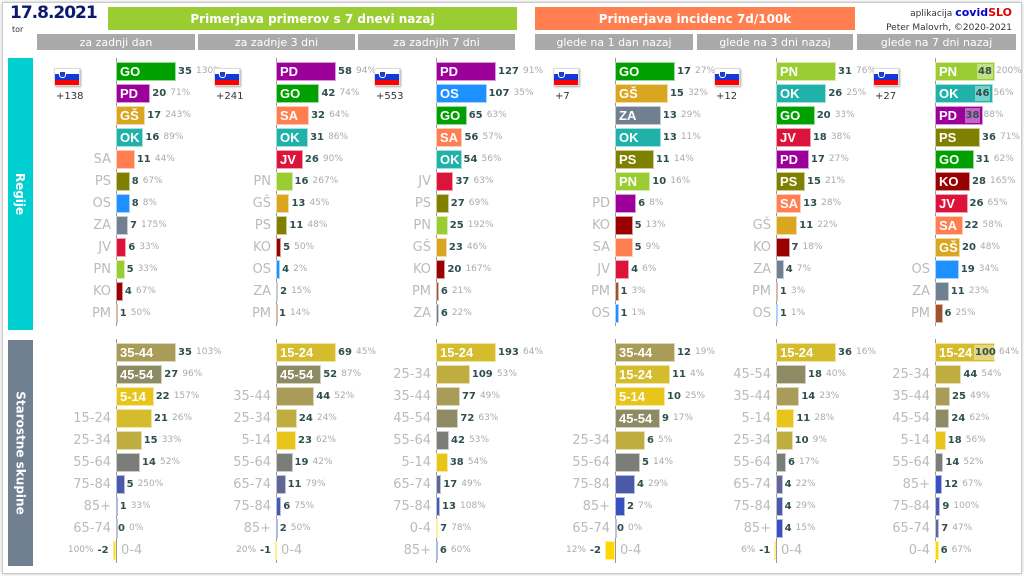  Describe the element at coordinates (164, 159) in the screenshot. I see `bar-percent: 44%` at that location.